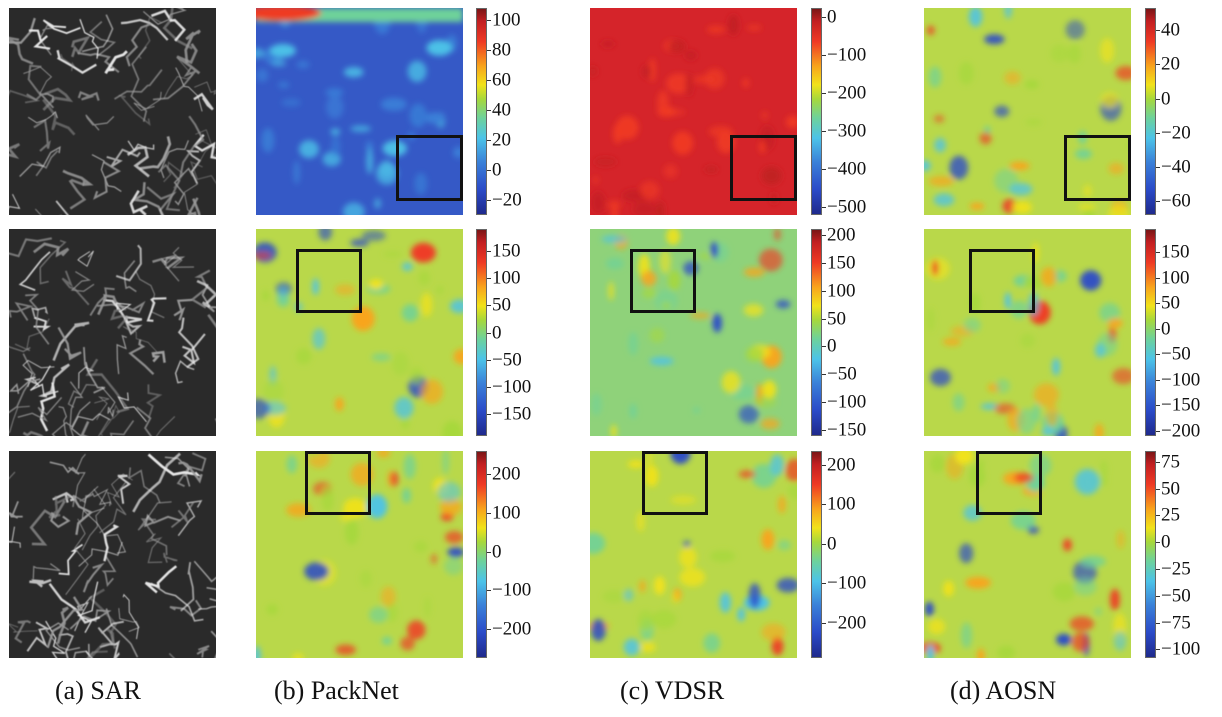  What do you see at coordinates (507, 200) in the screenshot?
I see `colorbar-tick-label: −20` at bounding box center [507, 200].